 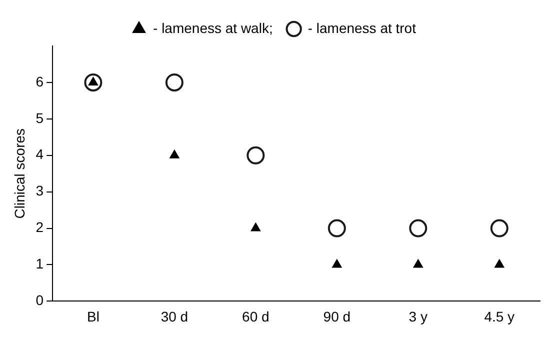 What do you see at coordinates (40, 118) in the screenshot?
I see `y-tick-label: 5` at bounding box center [40, 118].